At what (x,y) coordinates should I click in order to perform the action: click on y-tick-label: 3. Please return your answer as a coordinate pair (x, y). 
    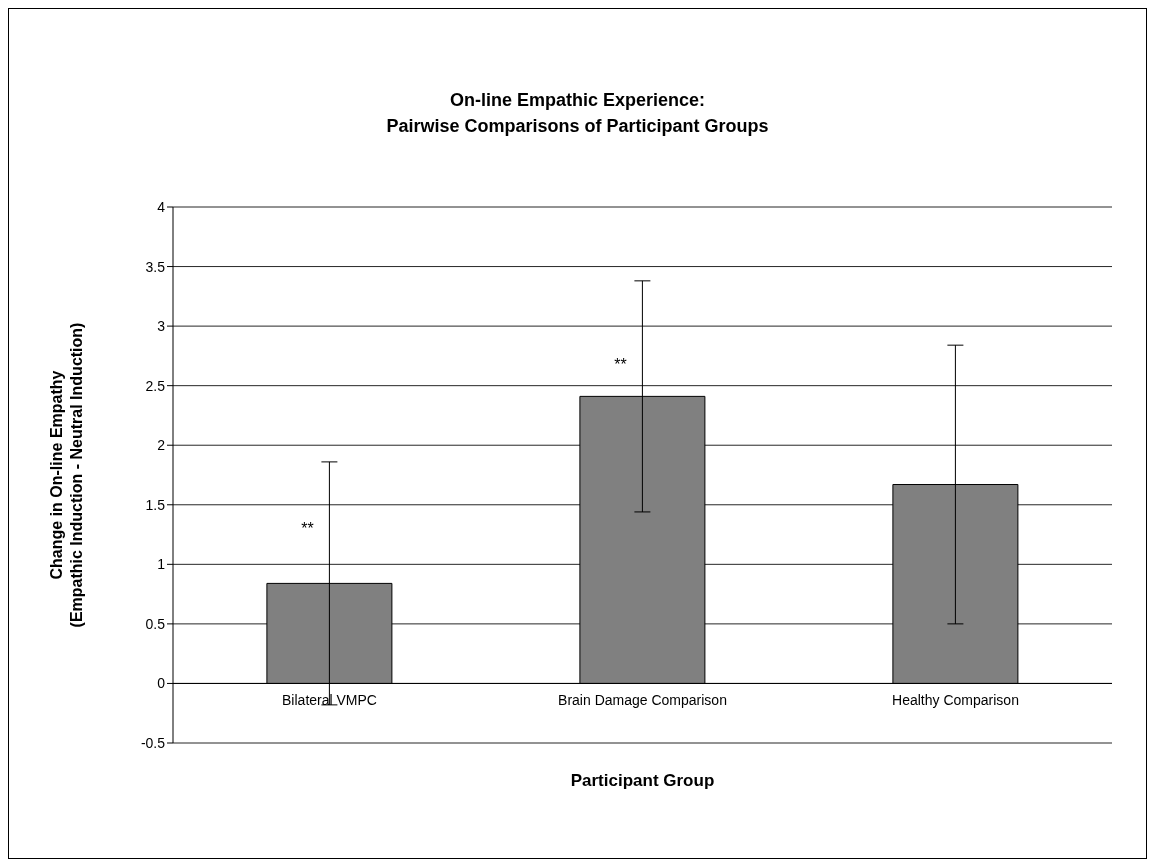
    Looking at the image, I should click on (161, 326).